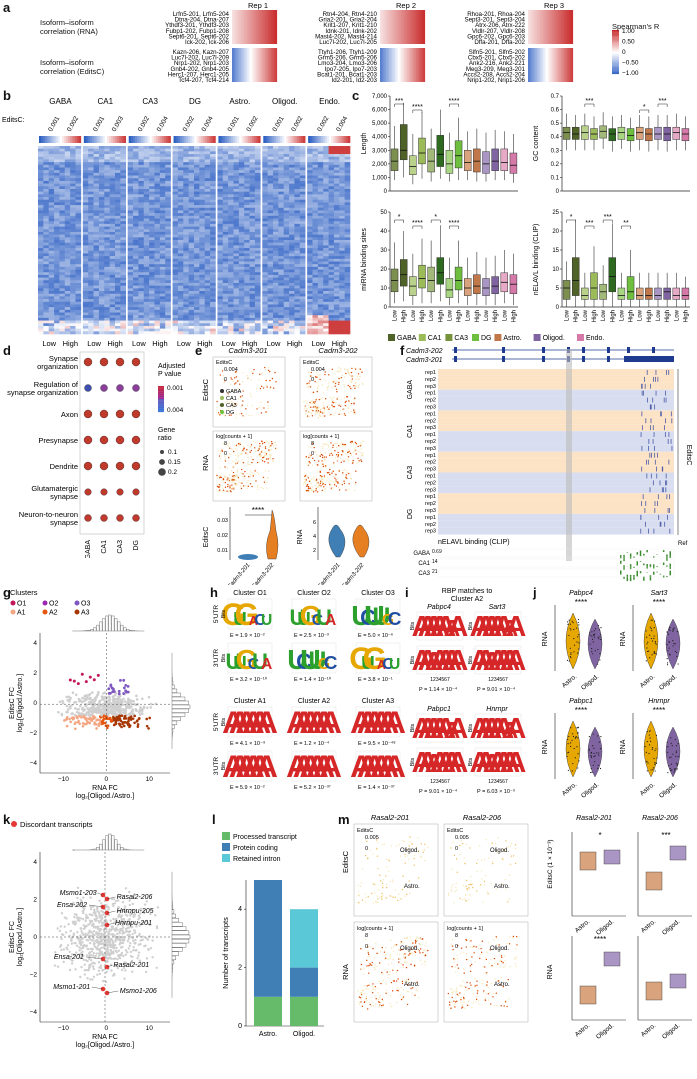 Image resolution: width=697 pixels, height=1079 pixels. Describe the element at coordinates (239, 101) in the screenshot. I see `group-label: Astro.` at that location.